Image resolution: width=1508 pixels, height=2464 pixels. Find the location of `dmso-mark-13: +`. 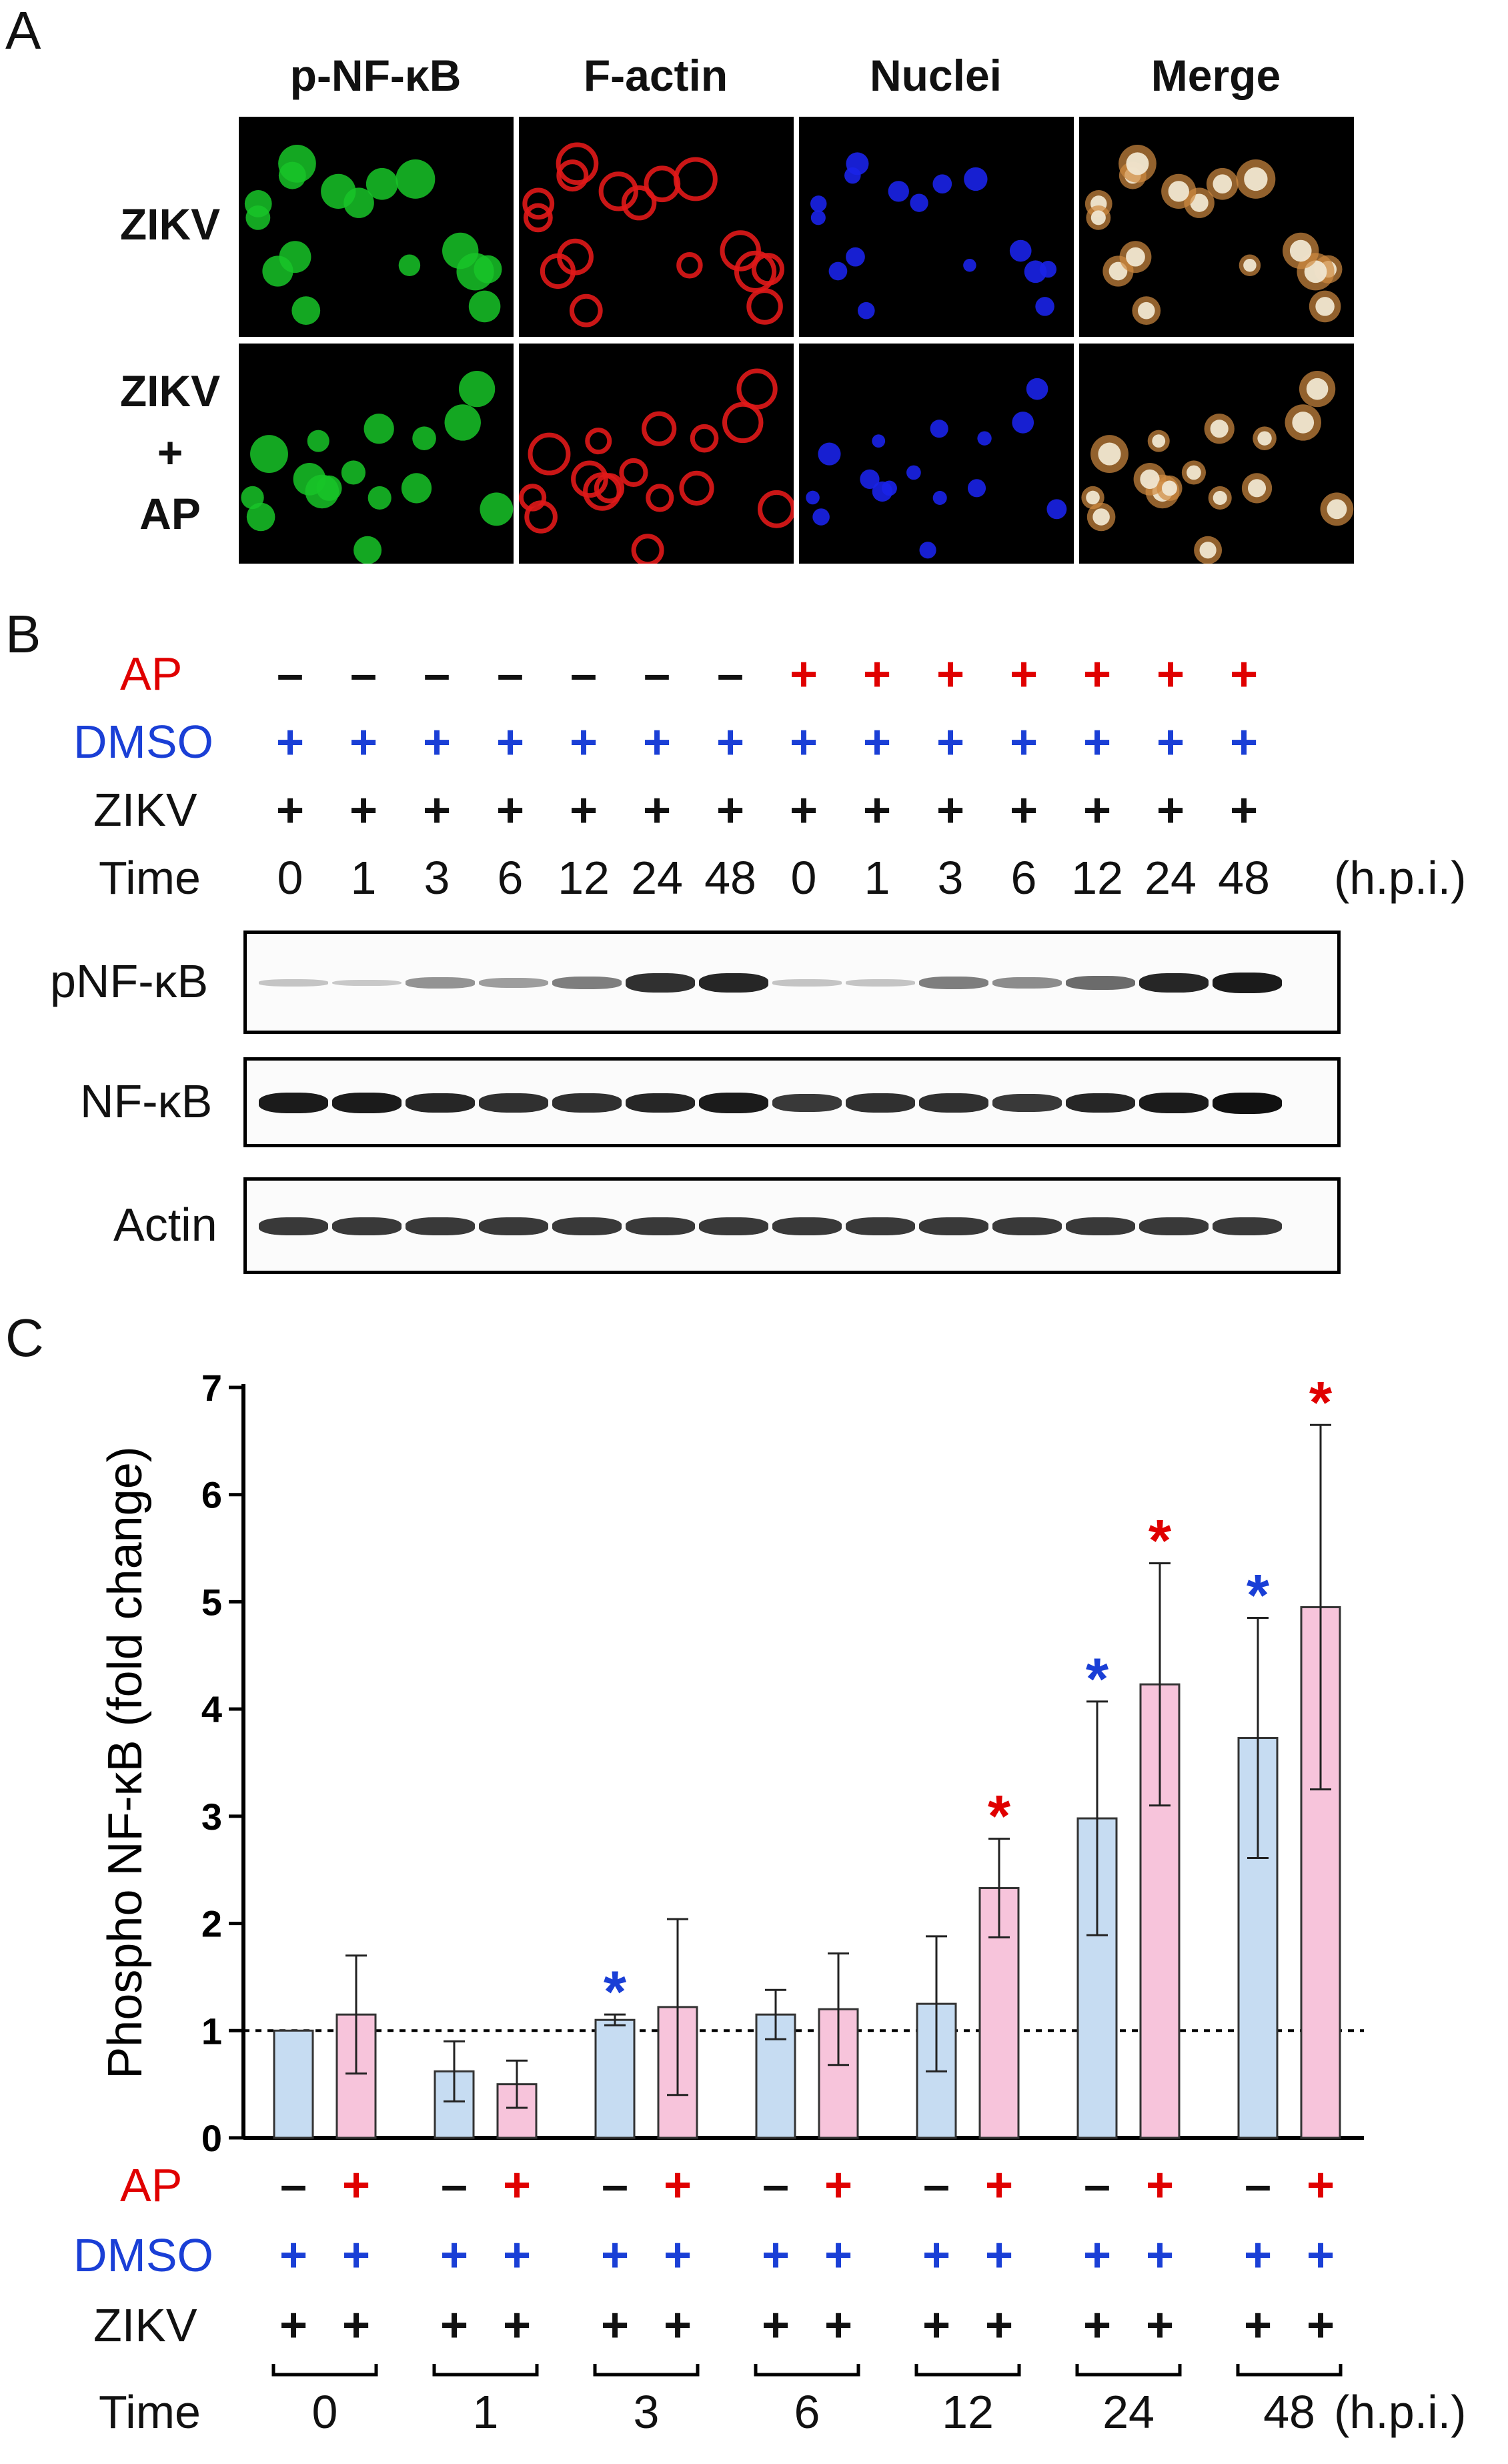

dmso-mark-13: + is located at coordinates (1171, 743).